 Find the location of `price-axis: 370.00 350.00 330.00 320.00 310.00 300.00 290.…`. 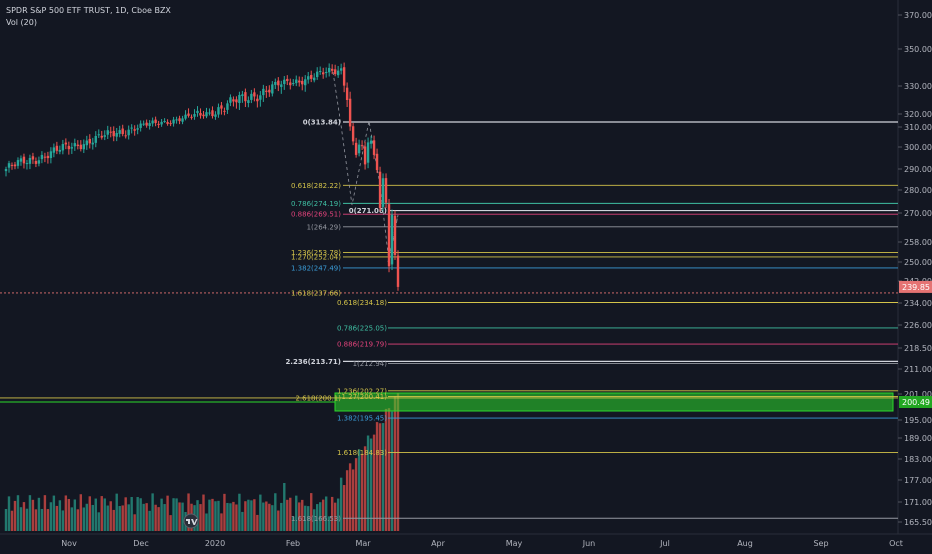

price-axis: 370.00 350.00 330.00 320.00 310.00 300.00 290.… is located at coordinates (915, 269).